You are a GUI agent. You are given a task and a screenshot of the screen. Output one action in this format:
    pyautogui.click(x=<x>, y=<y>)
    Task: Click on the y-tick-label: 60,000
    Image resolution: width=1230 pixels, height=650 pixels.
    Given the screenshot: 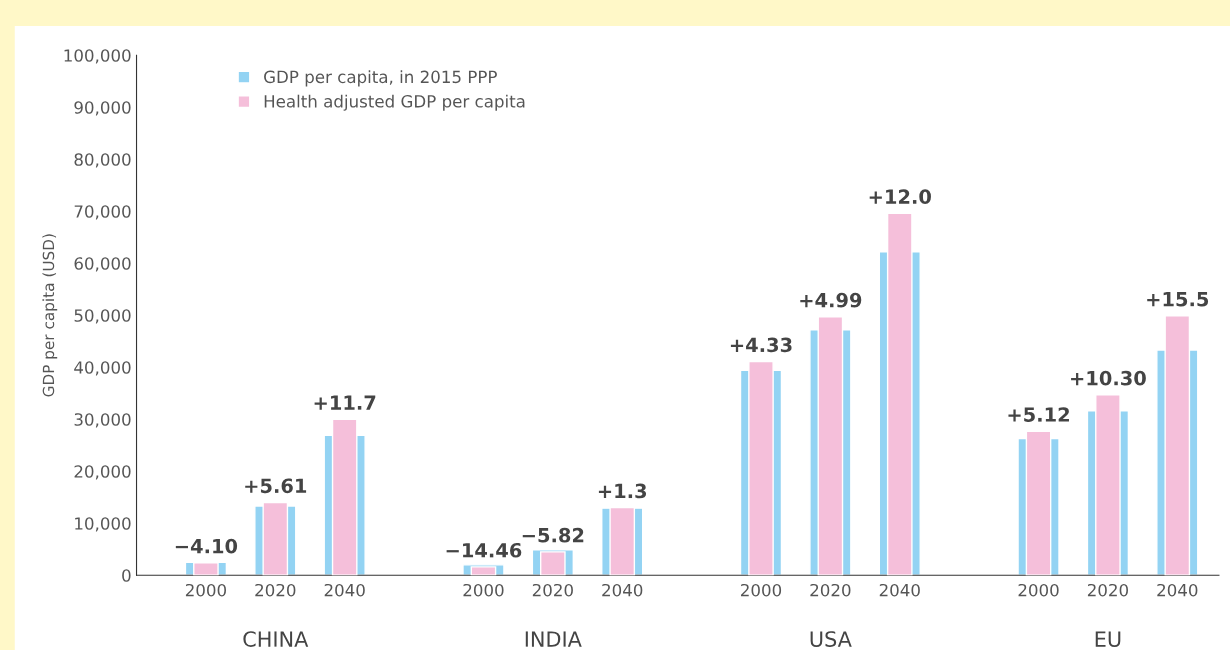 What is the action you would take?
    pyautogui.click(x=102, y=264)
    